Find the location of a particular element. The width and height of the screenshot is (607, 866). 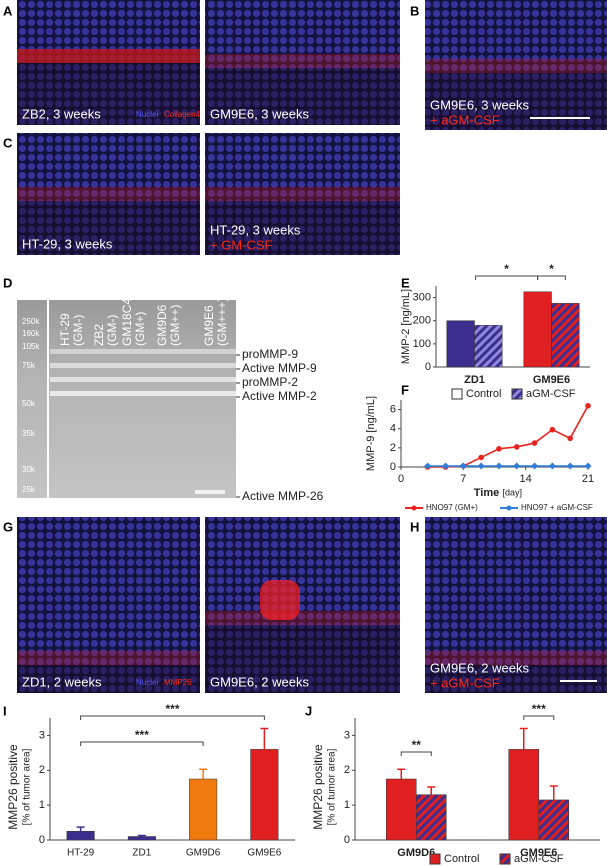

y-tick-label: 3 is located at coordinates (42, 735).